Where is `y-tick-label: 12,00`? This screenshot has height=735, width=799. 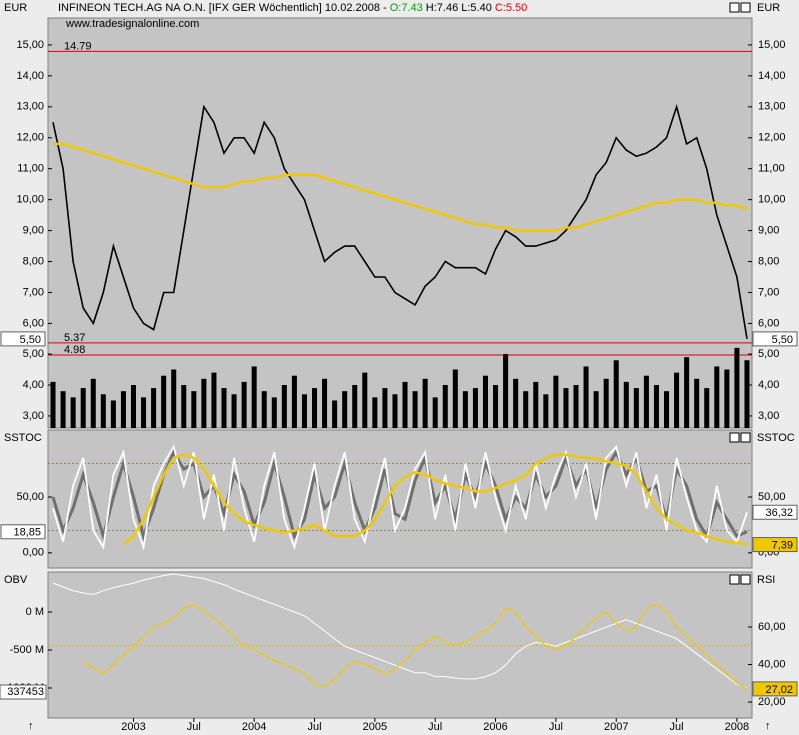 y-tick-label: 12,00 is located at coordinates (30, 138).